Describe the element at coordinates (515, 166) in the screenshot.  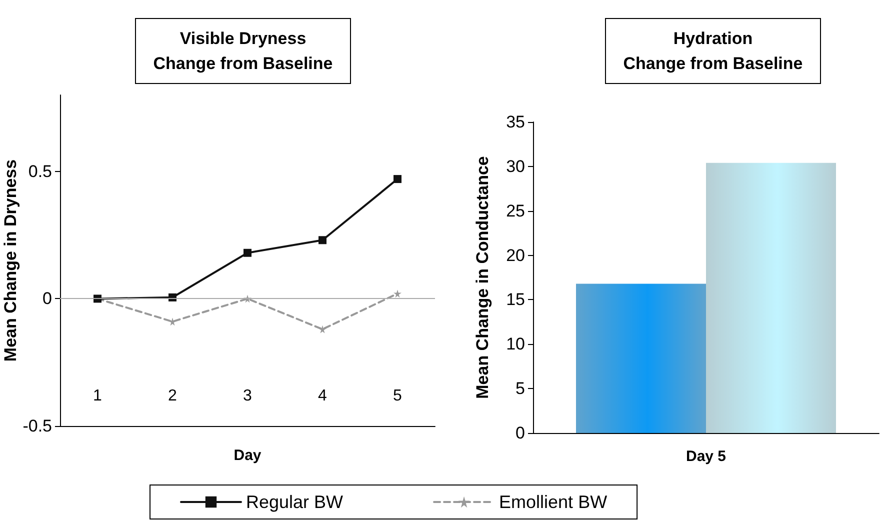
I see `y-tick-label: 30` at that location.